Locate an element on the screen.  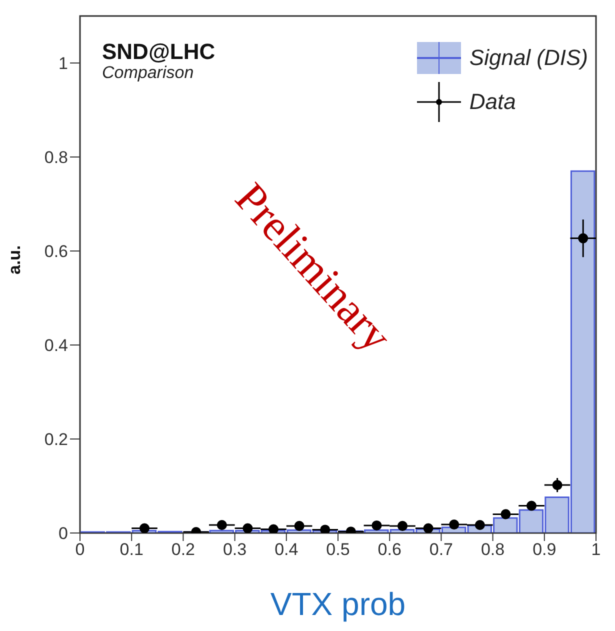
y-tick-label: 0.4 is located at coordinates (56, 346).